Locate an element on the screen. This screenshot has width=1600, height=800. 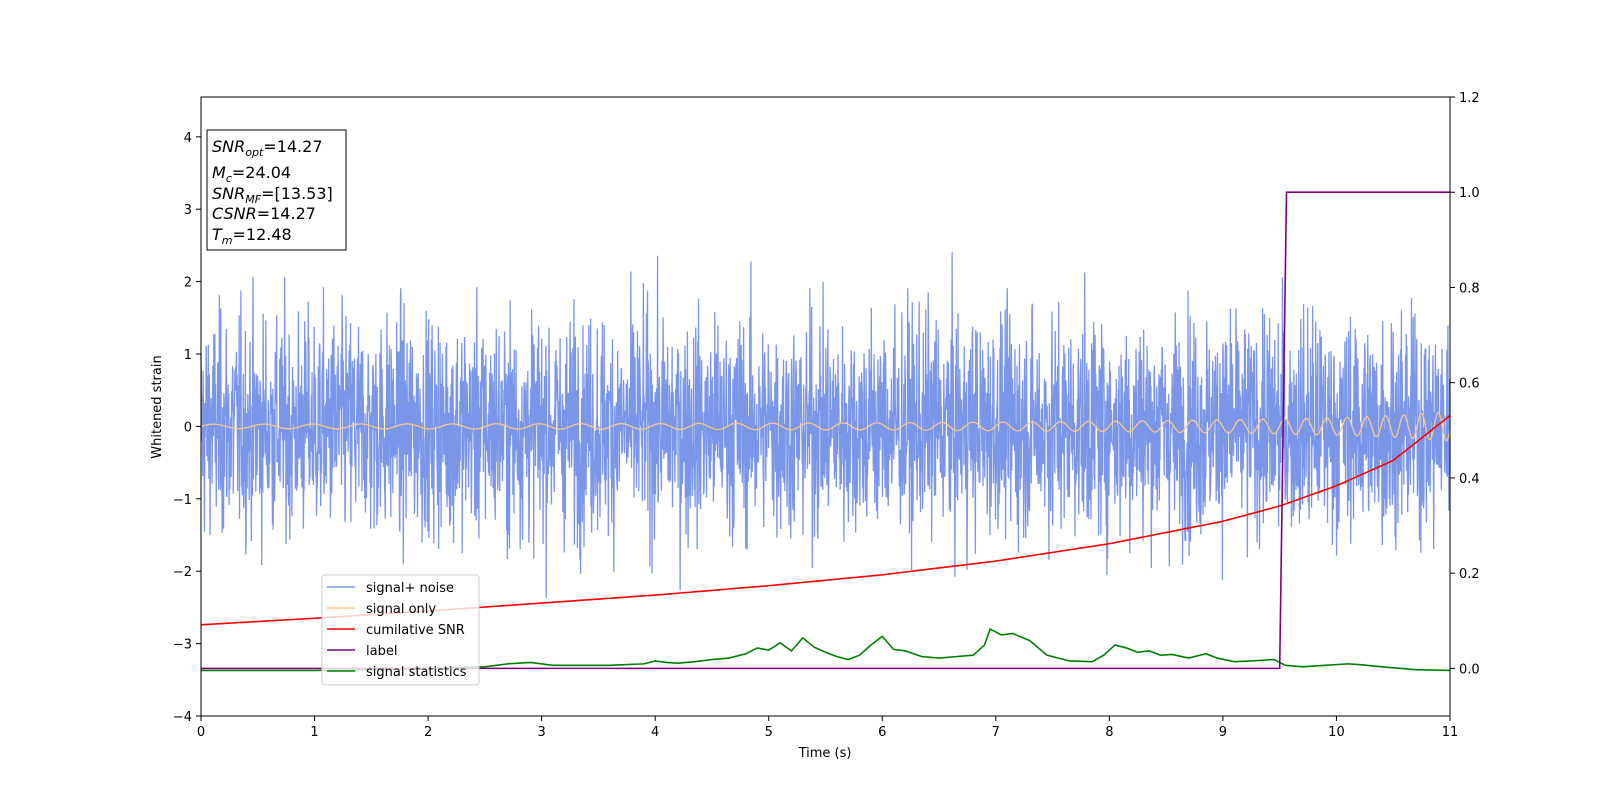
series-signal-only is located at coordinates (825, 426).